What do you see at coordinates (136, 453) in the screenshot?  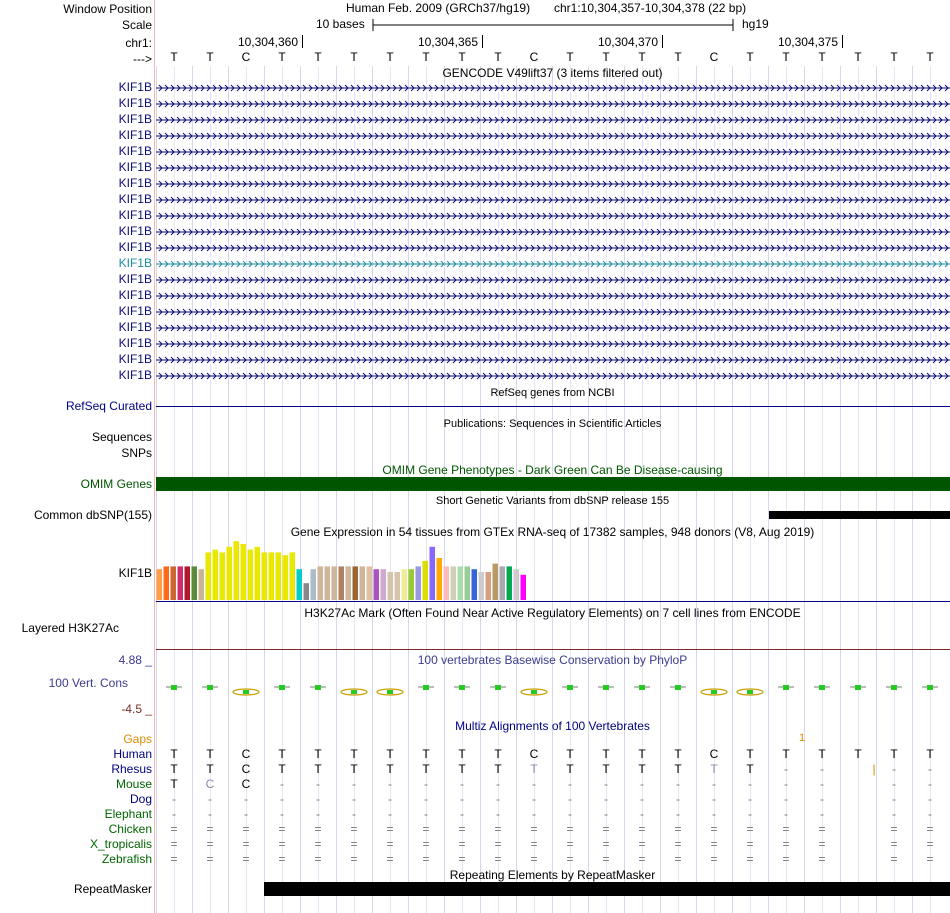 I see `publications-snps-label: SNPs` at bounding box center [136, 453].